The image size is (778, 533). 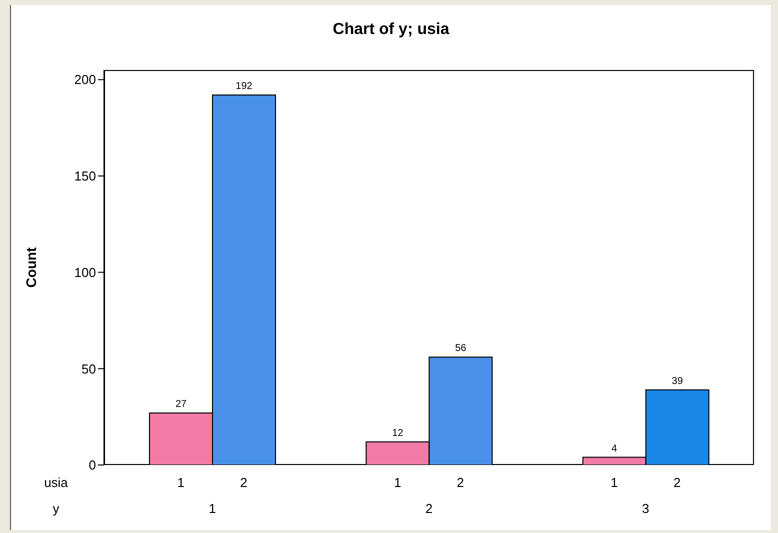 What do you see at coordinates (460, 482) in the screenshot?
I see `text: 2` at bounding box center [460, 482].